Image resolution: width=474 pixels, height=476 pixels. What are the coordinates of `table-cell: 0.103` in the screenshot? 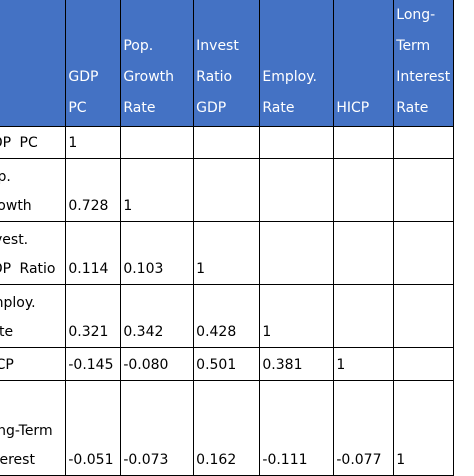 It's located at (157, 253).